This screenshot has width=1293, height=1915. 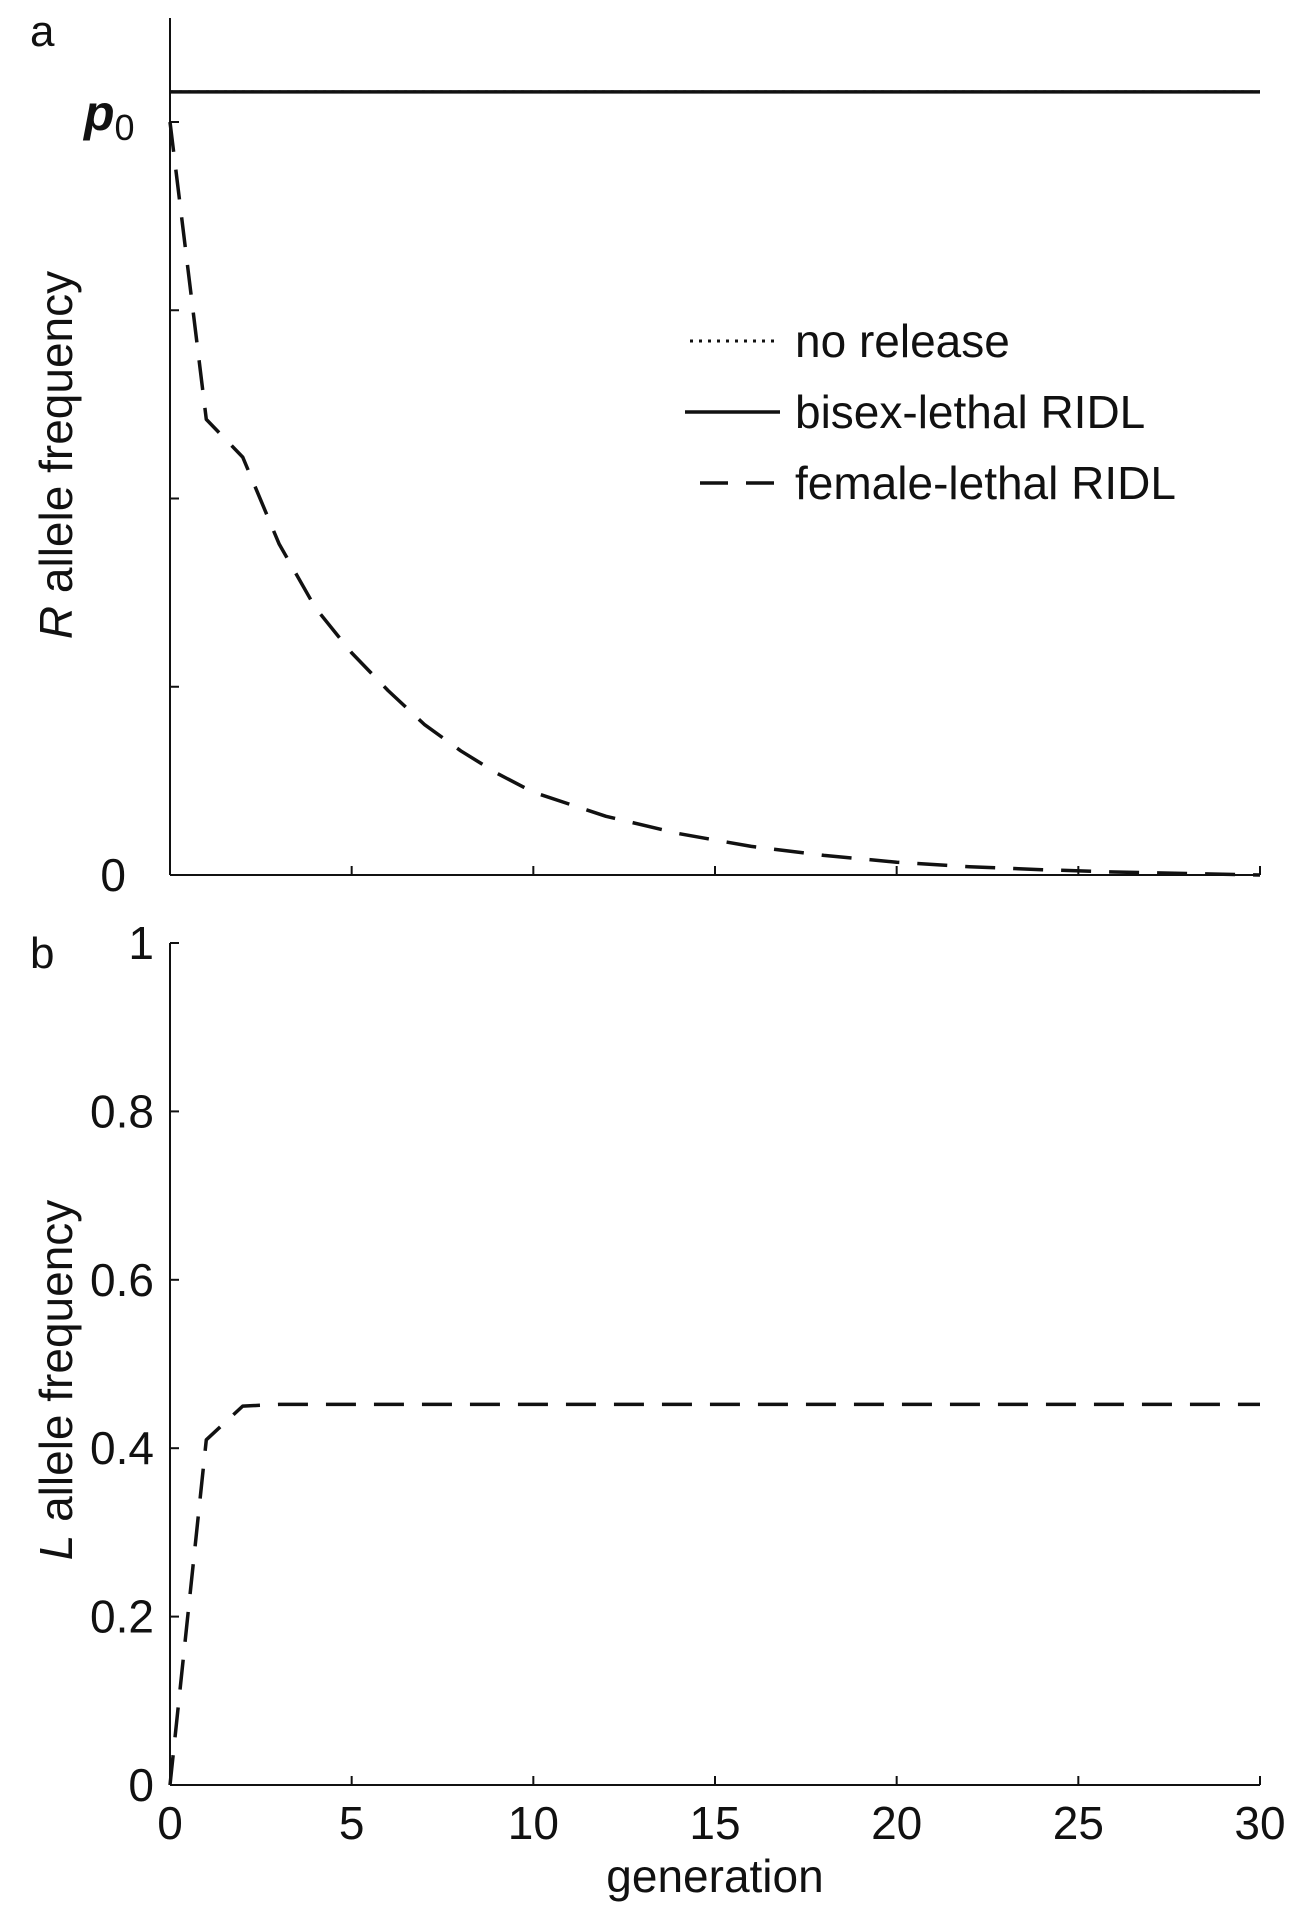 I want to click on legend-label-female-lethal: female-lethal RIDL, so click(x=985, y=483).